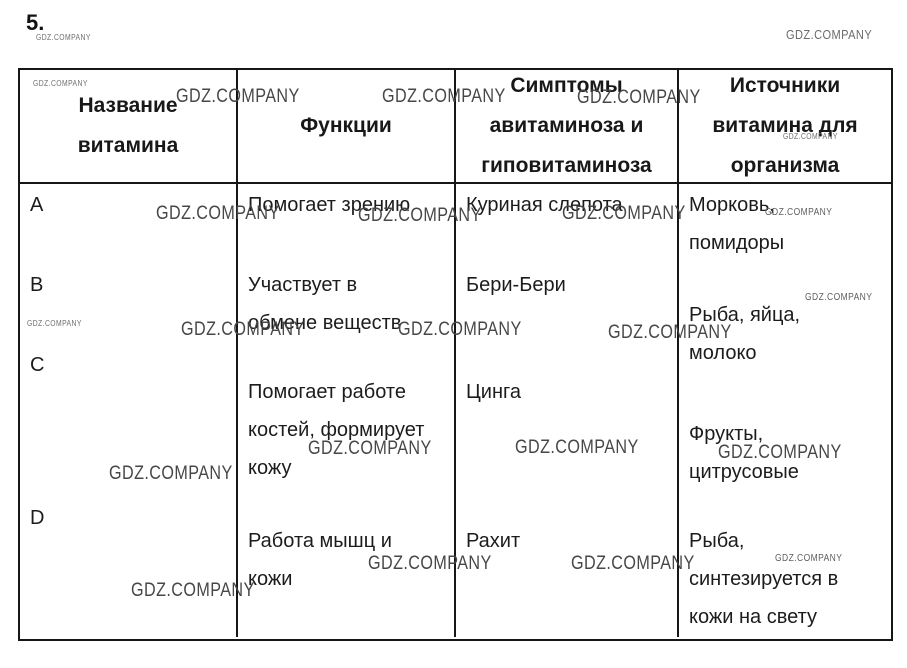 The width and height of the screenshot is (907, 668). I want to click on cell-source-b: Рыба, яйца, молоко, so click(785, 314).